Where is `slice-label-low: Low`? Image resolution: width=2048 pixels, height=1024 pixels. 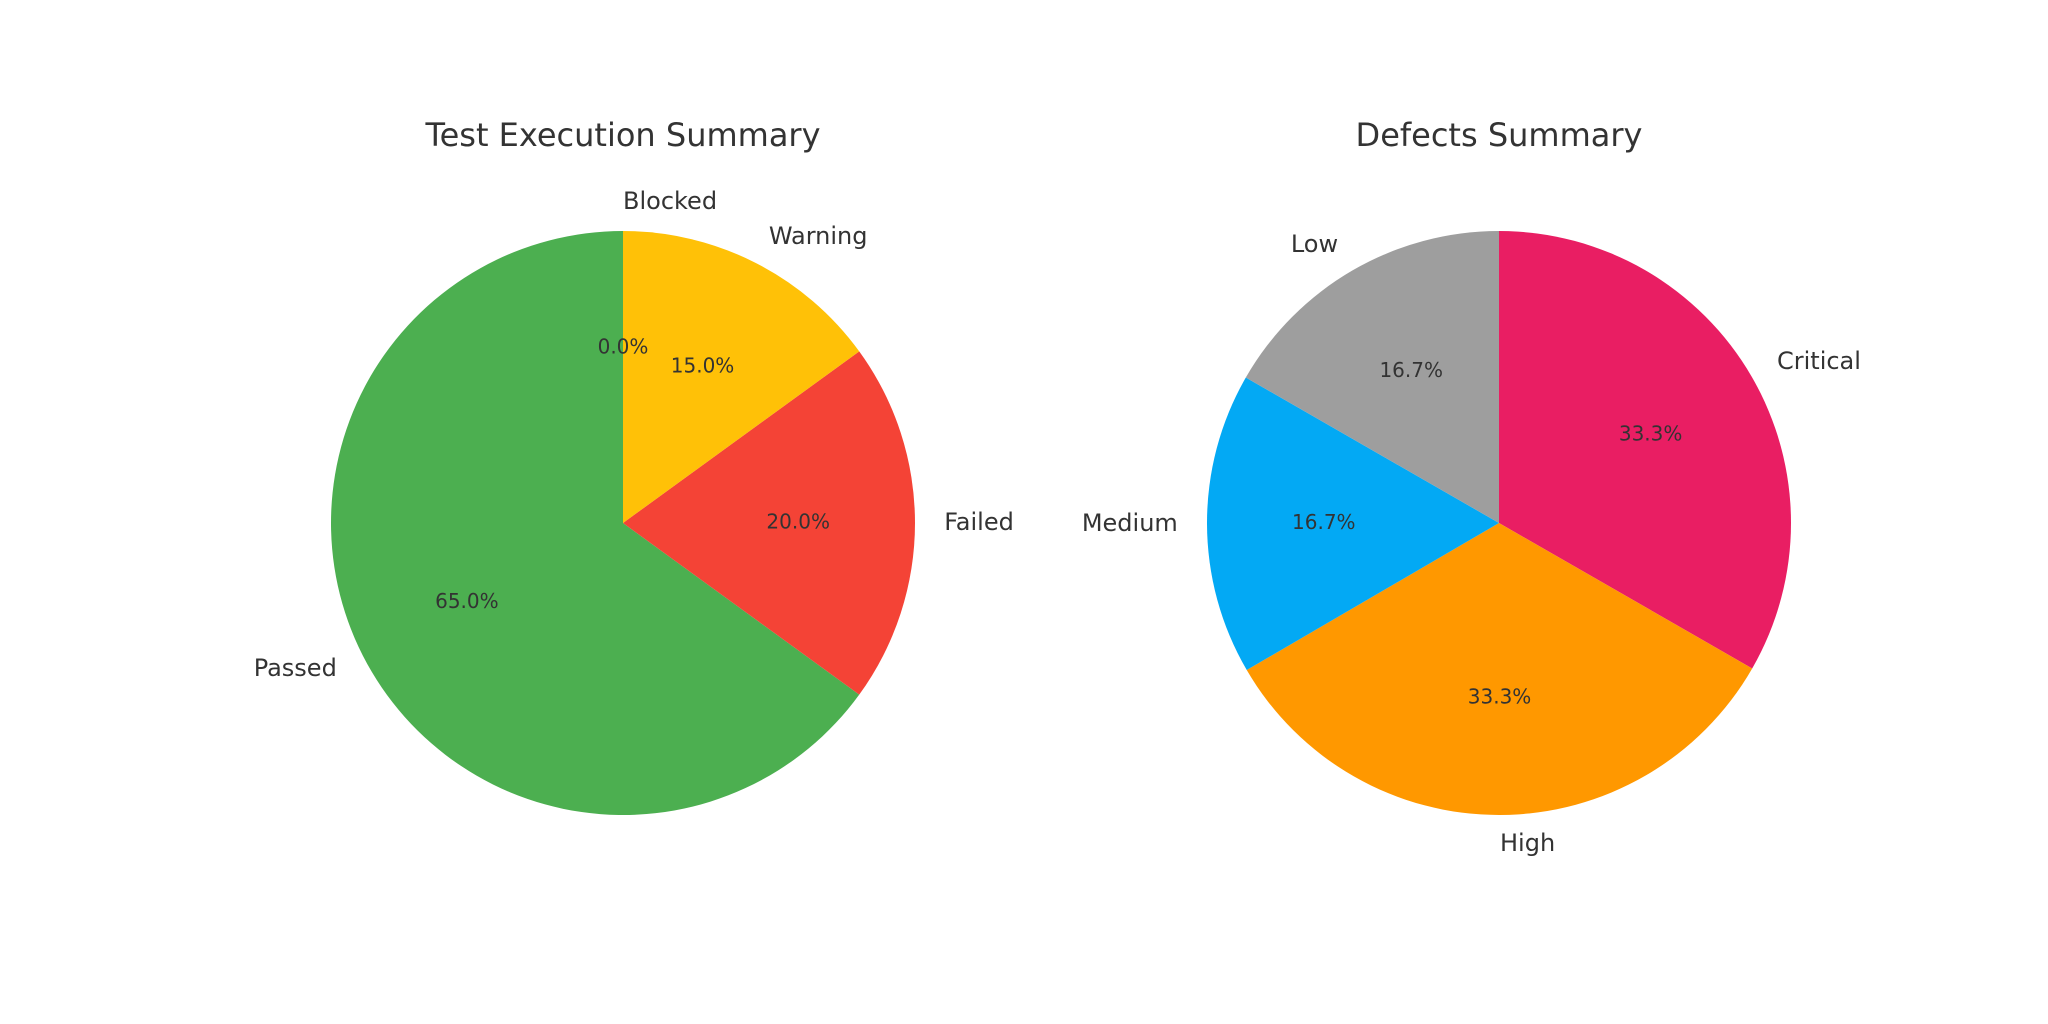
slice-label-low: Low is located at coordinates (1314, 244).